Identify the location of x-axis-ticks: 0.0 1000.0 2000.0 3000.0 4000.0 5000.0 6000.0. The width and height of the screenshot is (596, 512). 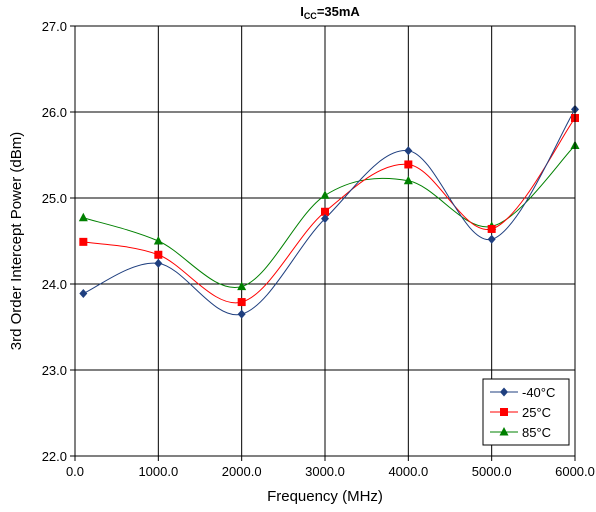
(330, 467).